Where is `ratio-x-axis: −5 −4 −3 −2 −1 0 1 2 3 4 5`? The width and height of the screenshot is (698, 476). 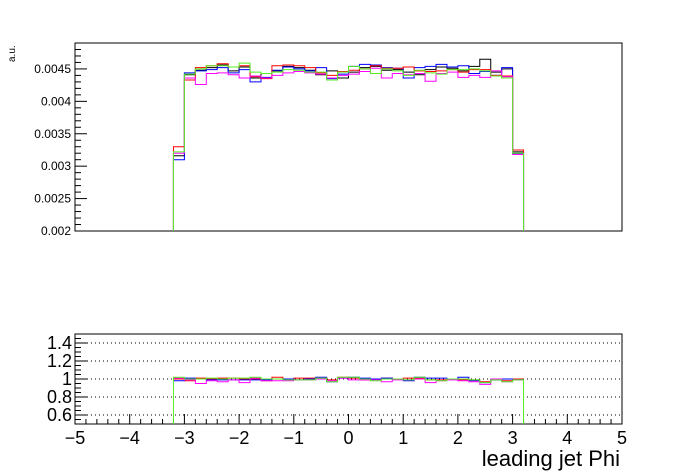 ratio-x-axis: −5 −4 −3 −2 −1 0 1 2 3 4 5 is located at coordinates (346, 431).